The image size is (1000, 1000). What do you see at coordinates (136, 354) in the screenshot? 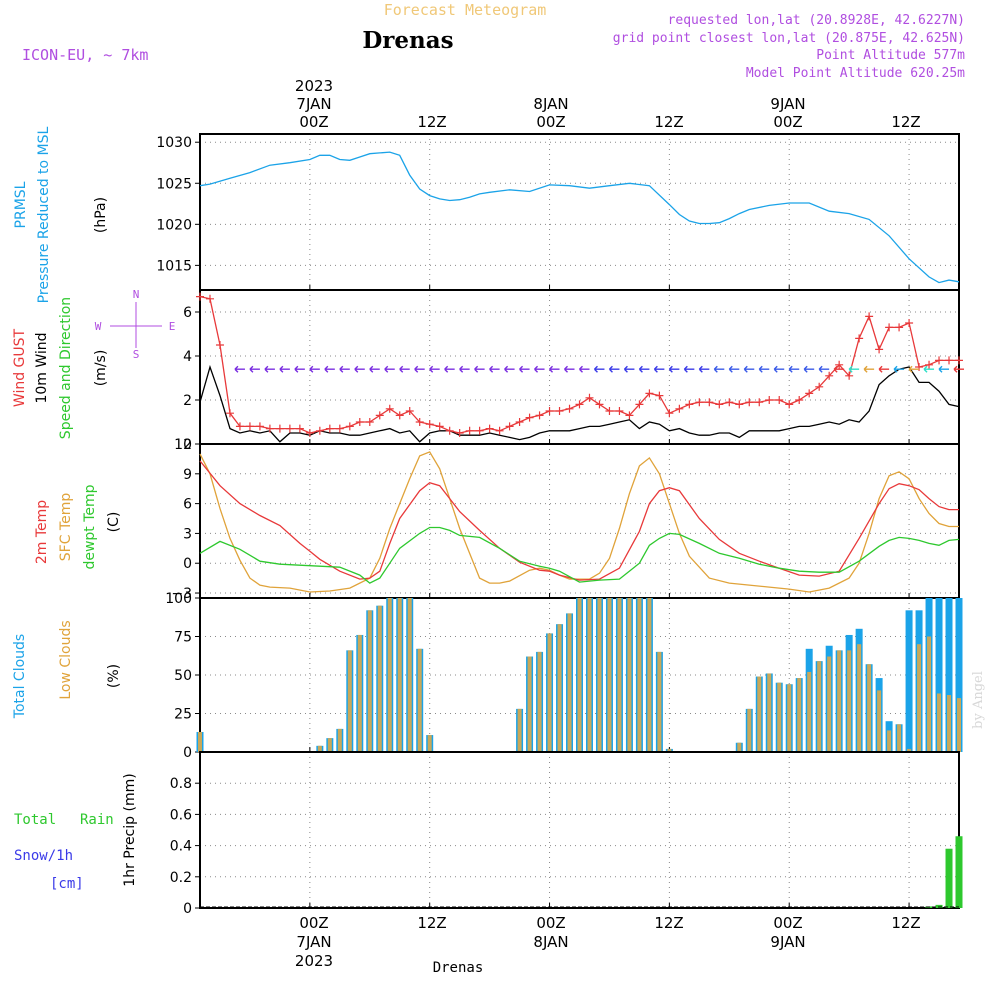
I see `compass-s: S` at bounding box center [136, 354].